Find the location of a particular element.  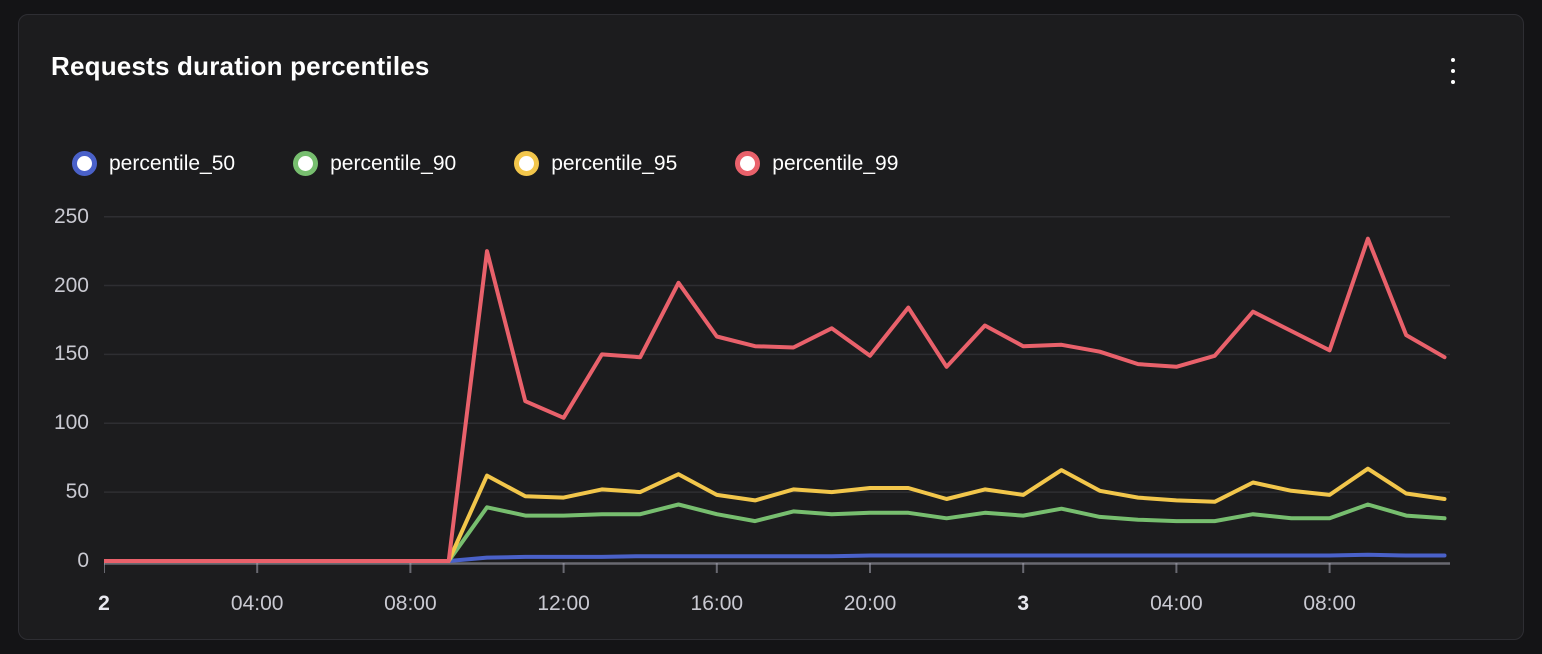

y-axis: 0 50 100 150 200 250 is located at coordinates (54, 328).